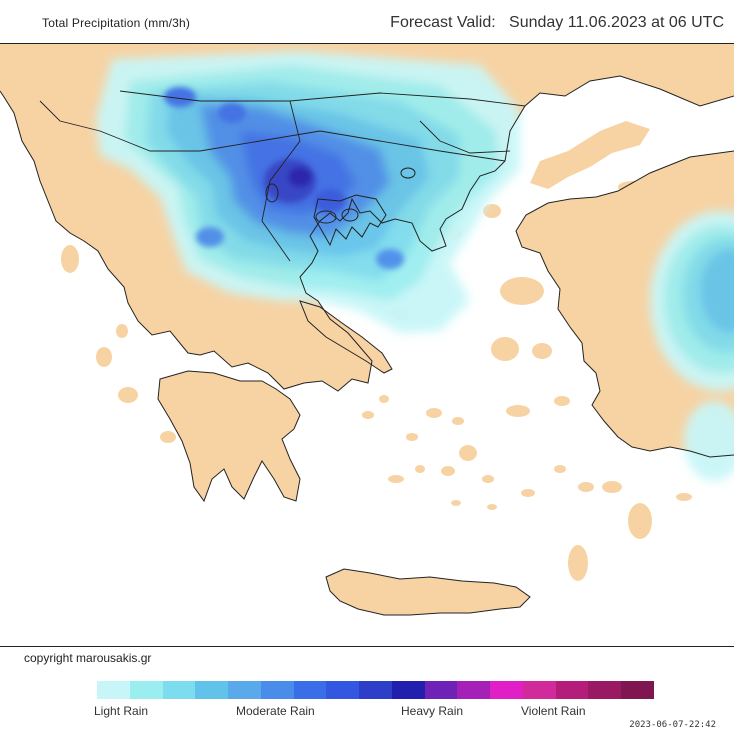 The height and width of the screenshot is (734, 734). What do you see at coordinates (121, 711) in the screenshot?
I see `legend-label-light: Light Rain` at bounding box center [121, 711].